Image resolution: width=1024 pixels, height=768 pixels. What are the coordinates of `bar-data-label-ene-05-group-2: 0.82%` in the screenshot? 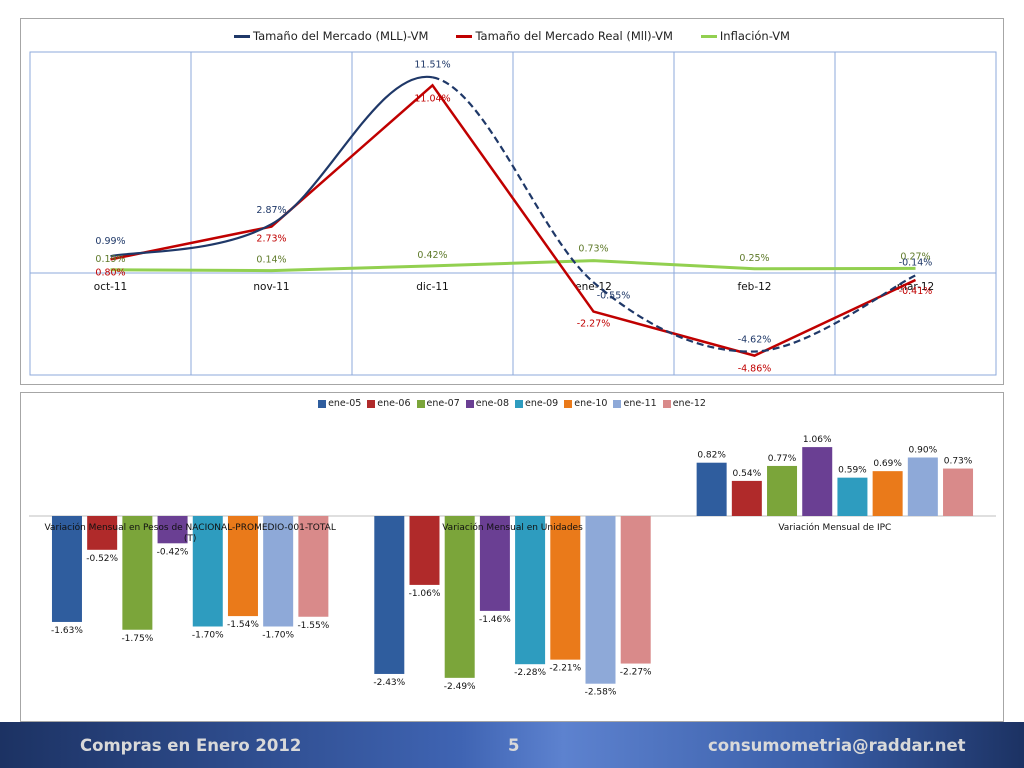 It's located at (711, 456).